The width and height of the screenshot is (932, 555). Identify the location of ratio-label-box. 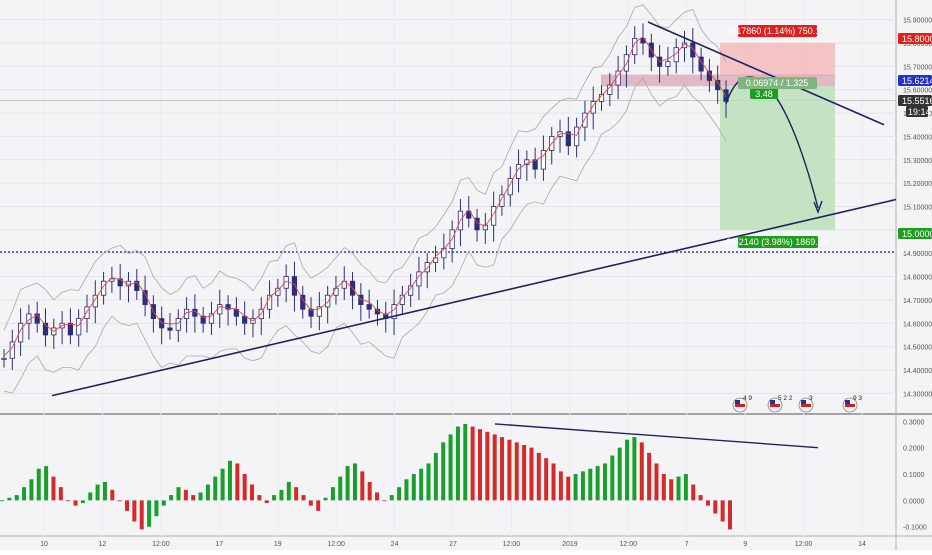
(764, 93).